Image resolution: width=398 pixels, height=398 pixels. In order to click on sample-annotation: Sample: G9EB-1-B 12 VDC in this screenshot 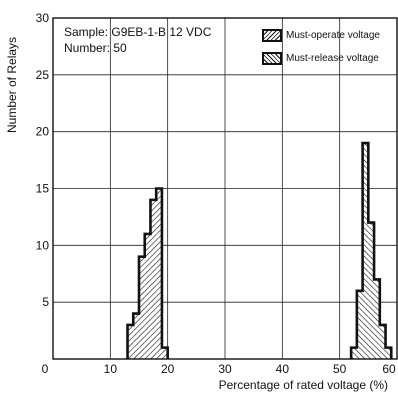, I will do `click(138, 32)`.